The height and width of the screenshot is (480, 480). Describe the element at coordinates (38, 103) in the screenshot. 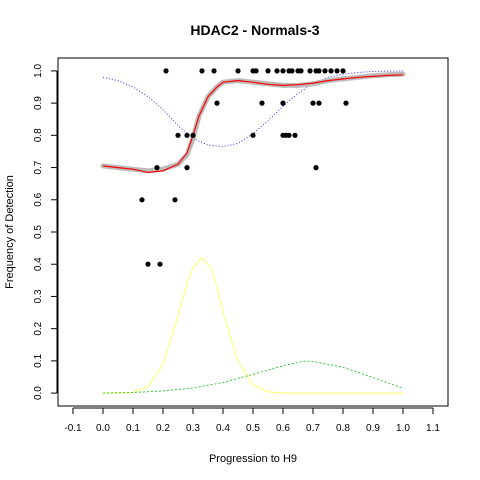

I see `y-tick-label: 0.9` at that location.